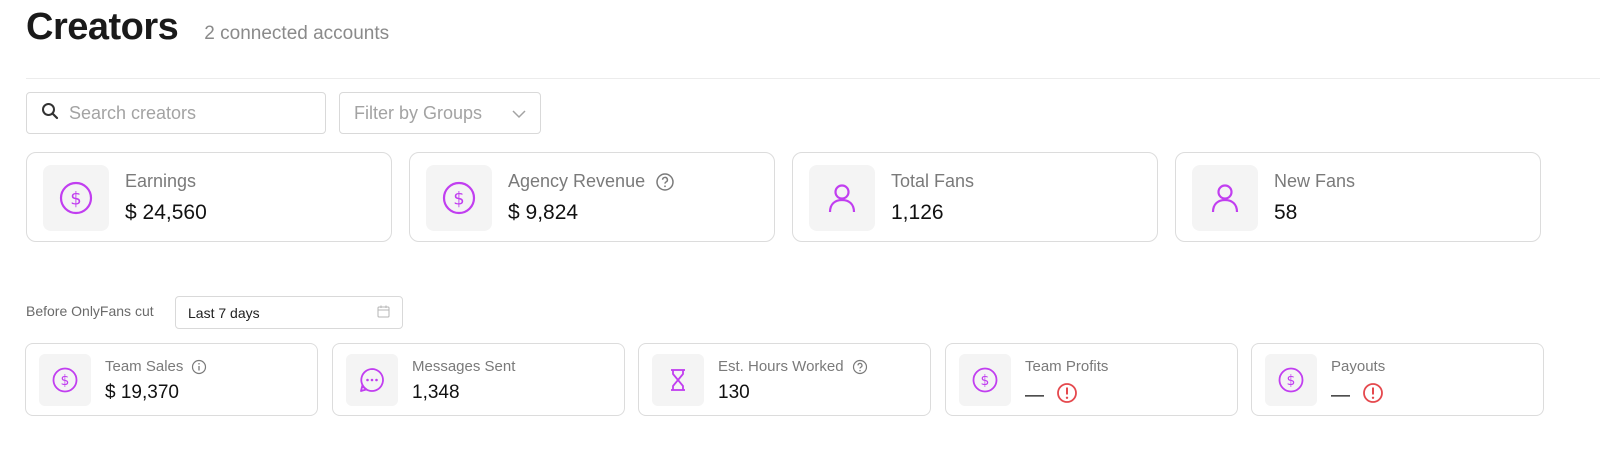 The image size is (1600, 457). What do you see at coordinates (418, 112) in the screenshot?
I see `filter-label: Filter by Groups` at bounding box center [418, 112].